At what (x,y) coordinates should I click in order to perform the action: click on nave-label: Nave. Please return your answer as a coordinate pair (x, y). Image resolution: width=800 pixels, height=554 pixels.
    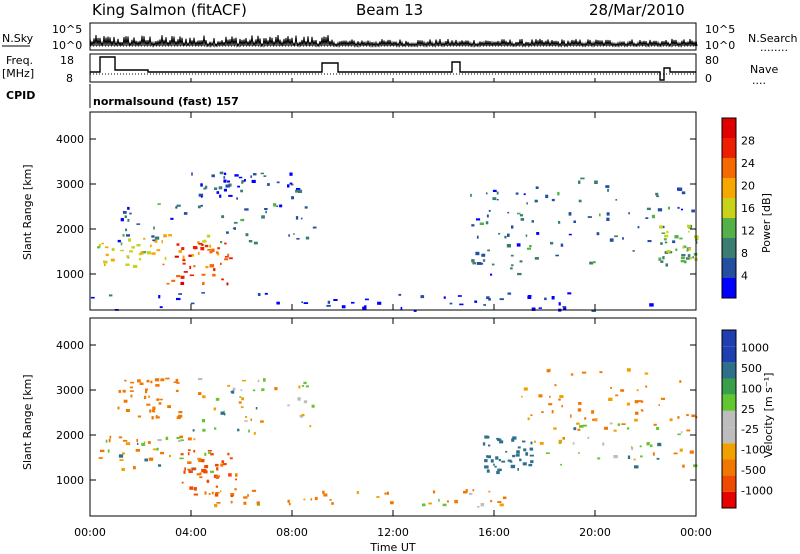
    Looking at the image, I should click on (764, 69).